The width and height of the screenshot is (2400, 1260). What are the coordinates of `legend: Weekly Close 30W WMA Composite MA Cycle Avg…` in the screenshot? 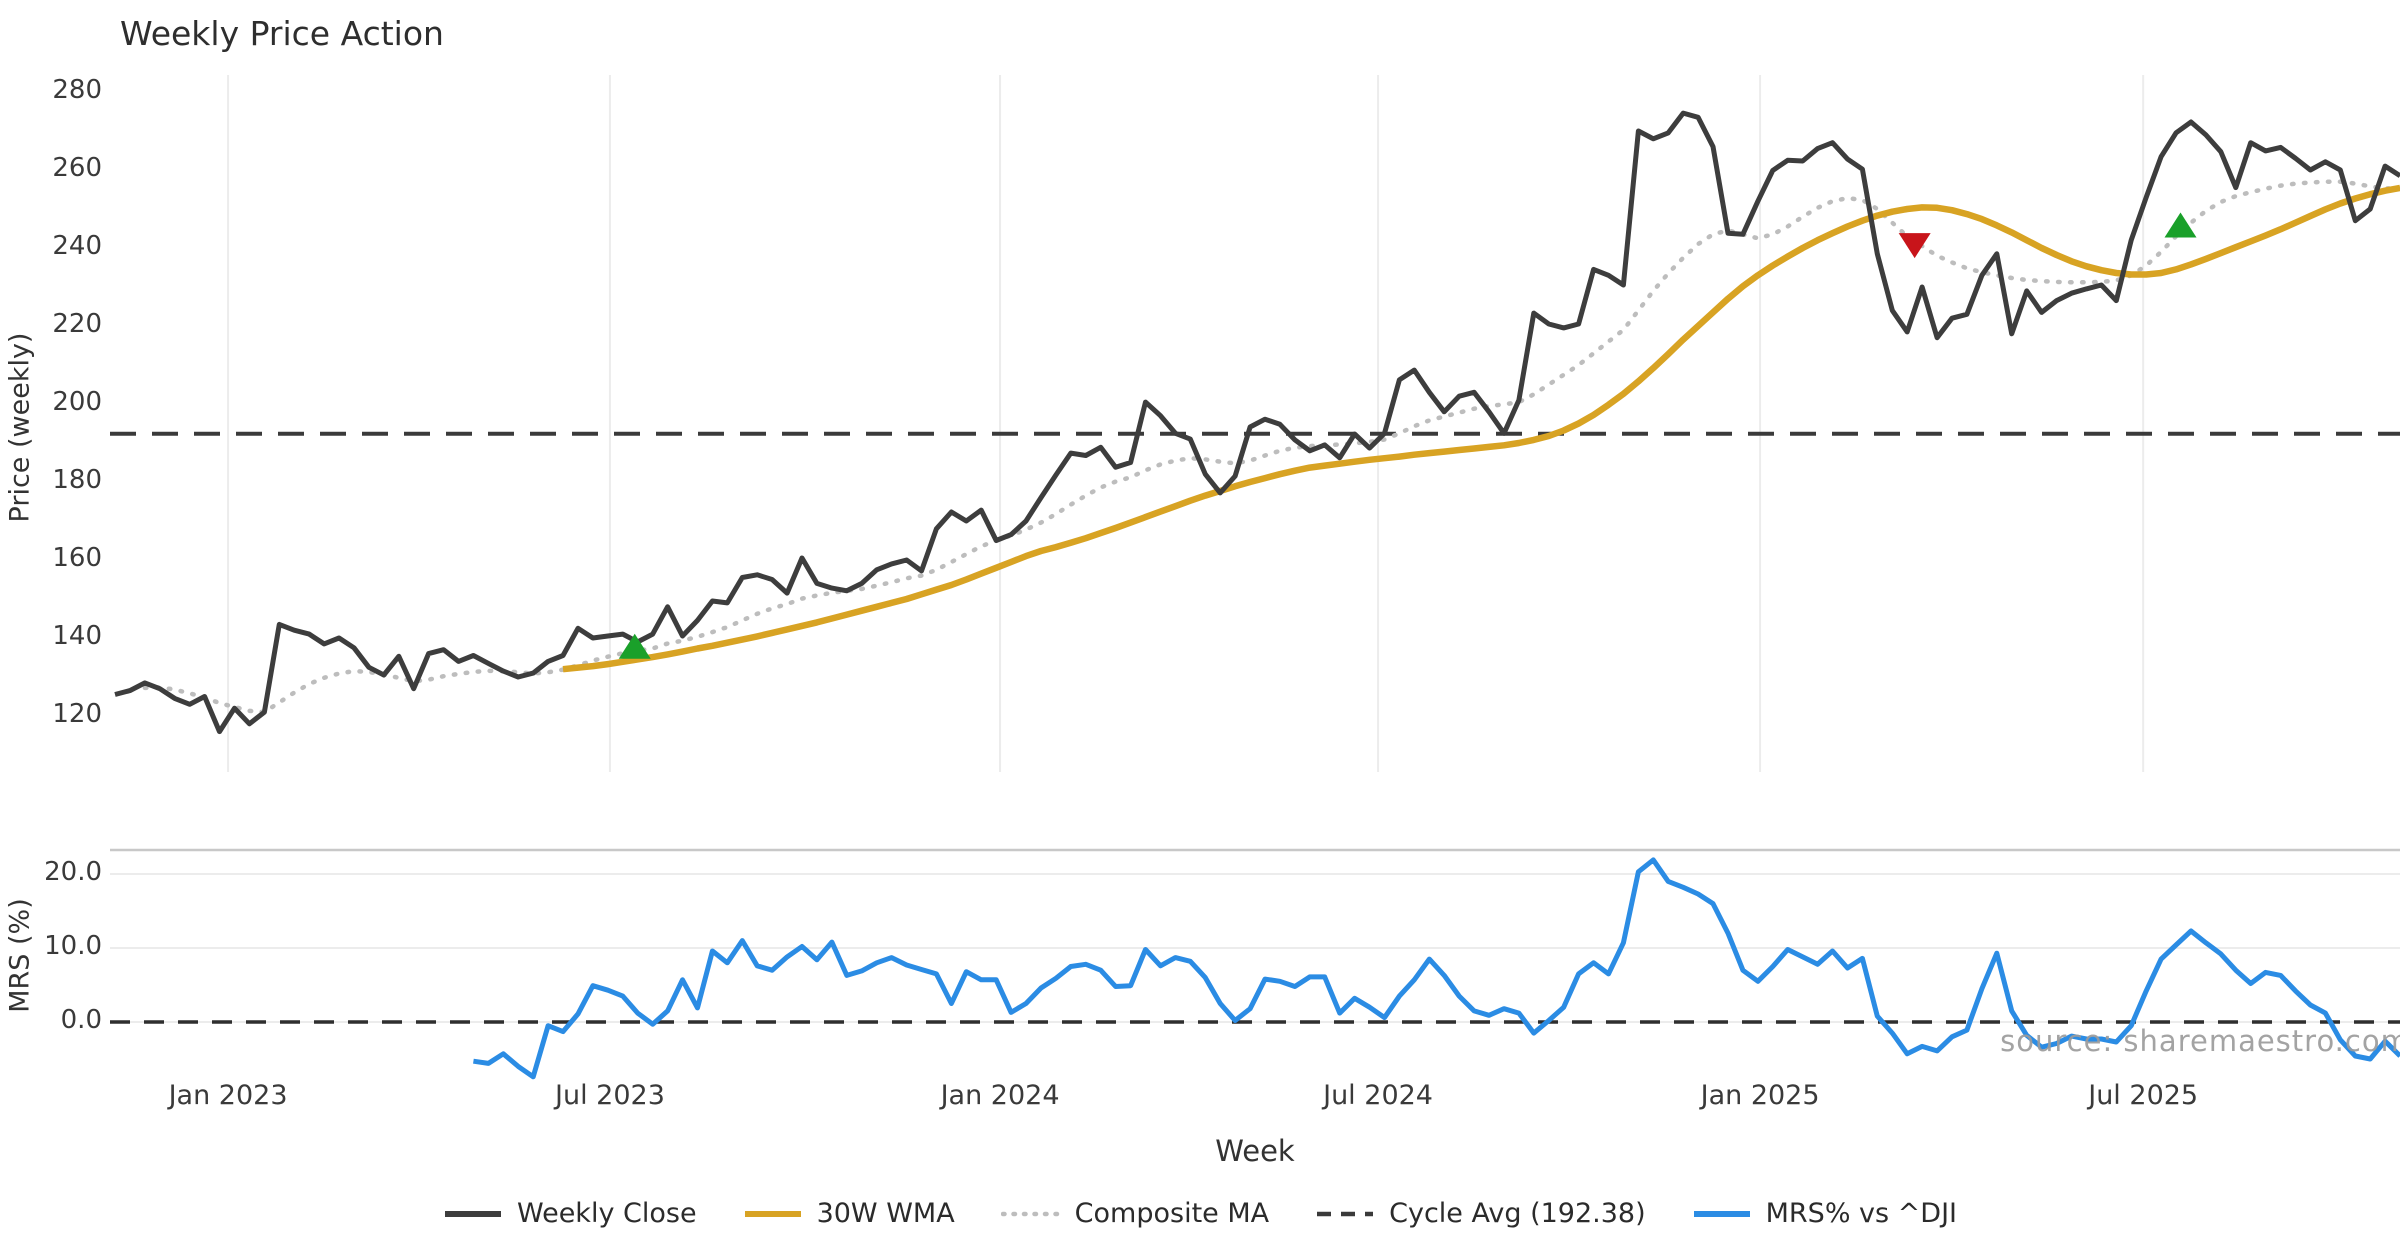 It's located at (1200, 1213).